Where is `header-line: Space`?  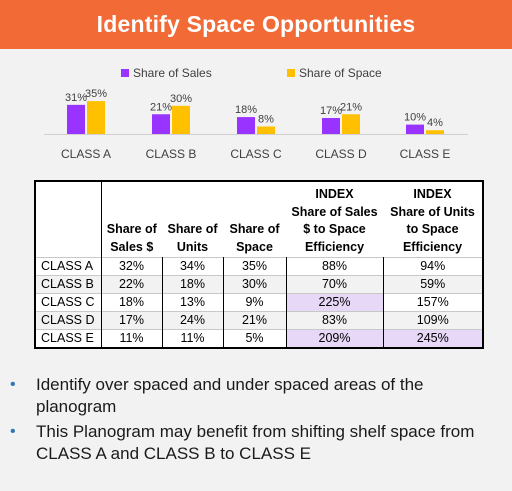 header-line: Space is located at coordinates (254, 246).